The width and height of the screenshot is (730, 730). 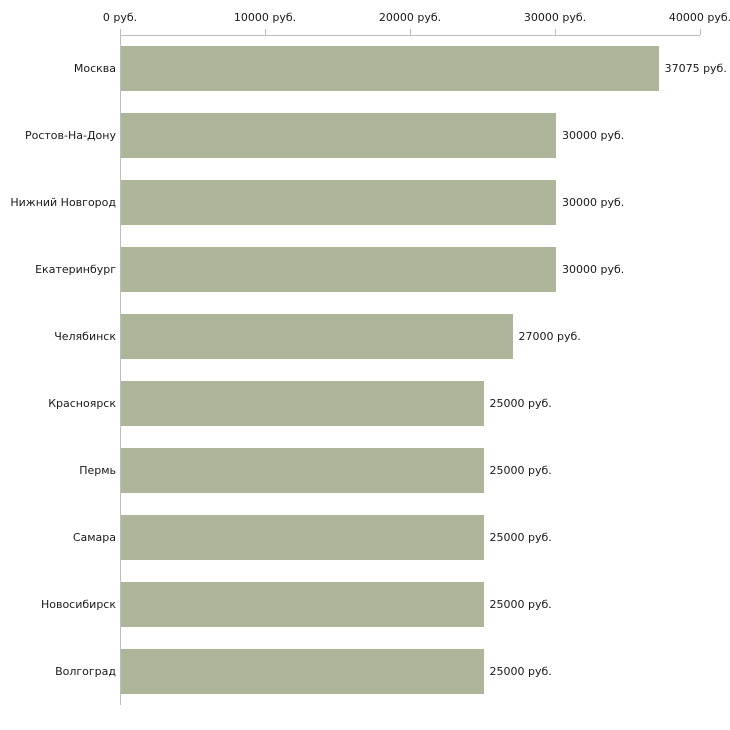 I want to click on category-label: Пермь, so click(x=97, y=470).